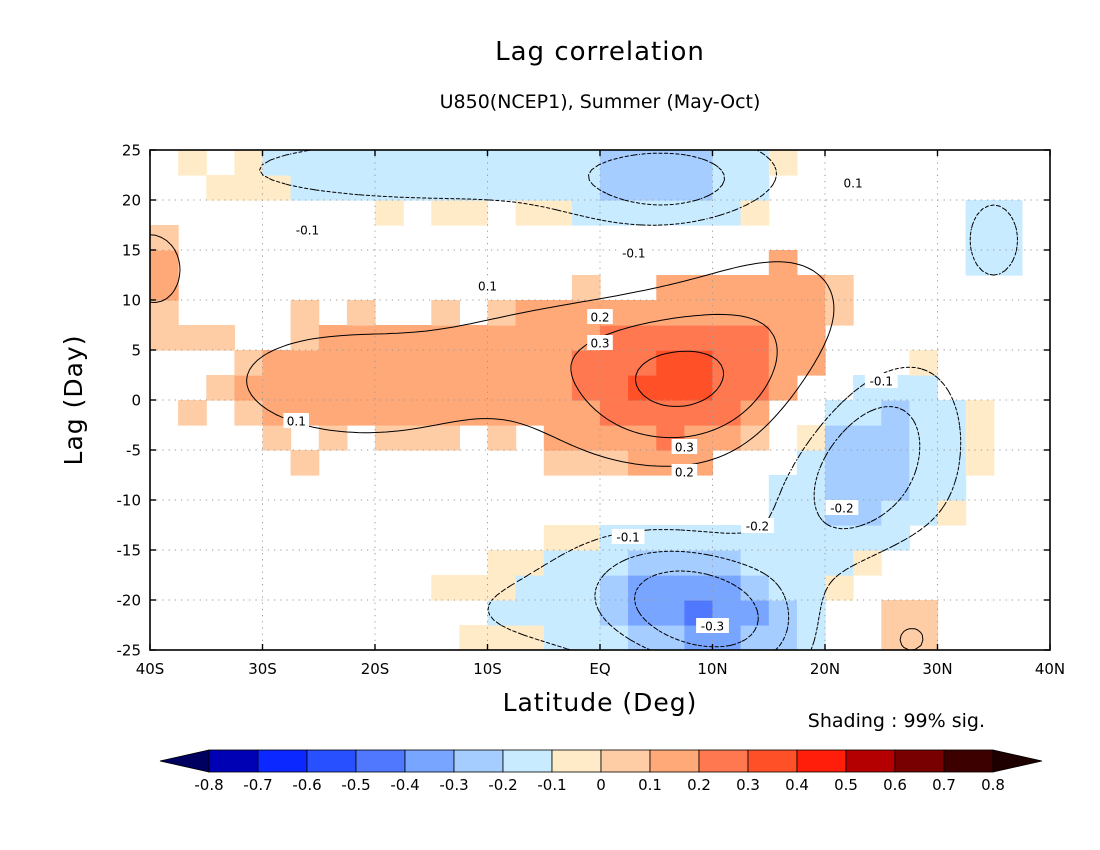 The height and width of the screenshot is (850, 1100). I want to click on x-tick-label: 30N, so click(937, 669).